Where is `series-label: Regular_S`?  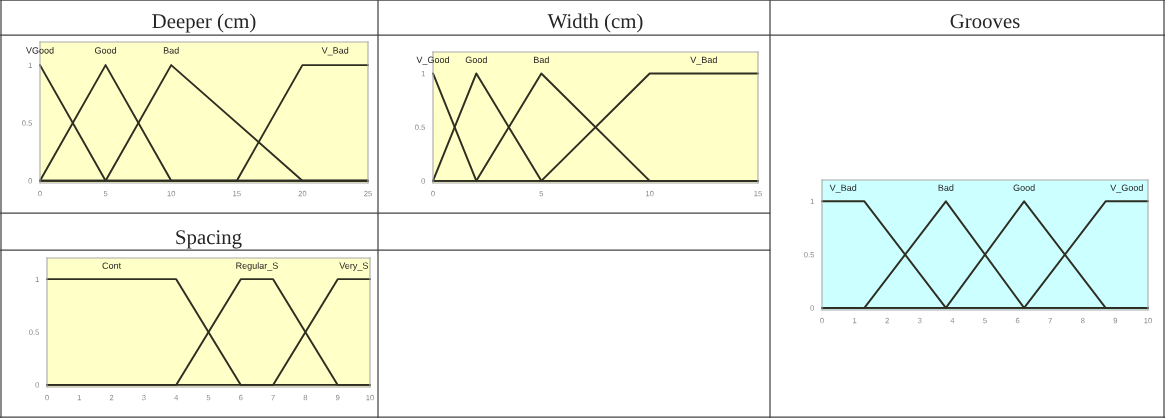 series-label: Regular_S is located at coordinates (257, 266).